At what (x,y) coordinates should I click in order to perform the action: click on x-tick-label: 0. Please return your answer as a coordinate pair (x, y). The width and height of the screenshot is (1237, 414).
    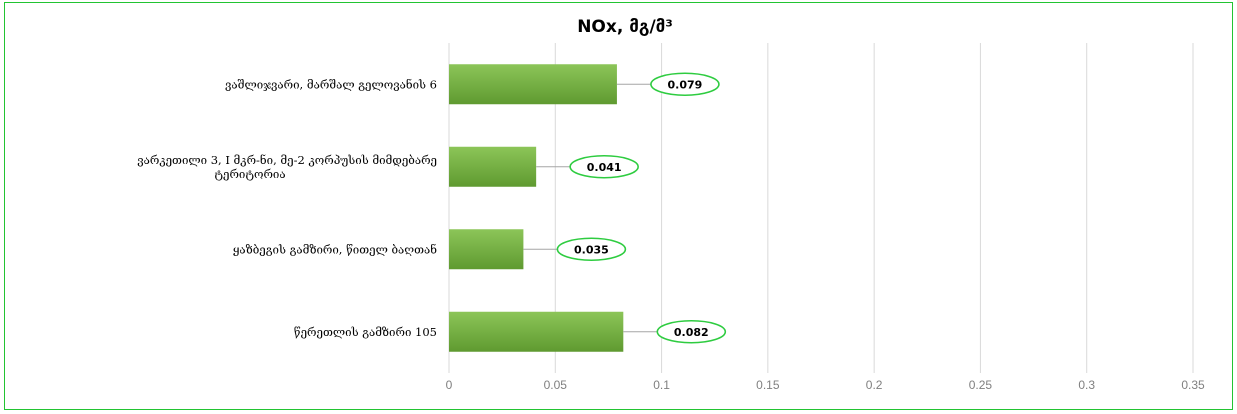
    Looking at the image, I should click on (449, 385).